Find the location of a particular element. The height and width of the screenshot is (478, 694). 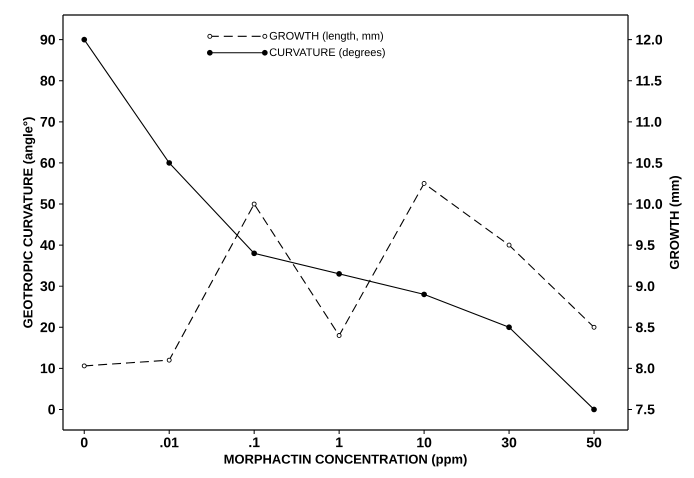

legend-label: CURVATURE (degrees) is located at coordinates (327, 53).